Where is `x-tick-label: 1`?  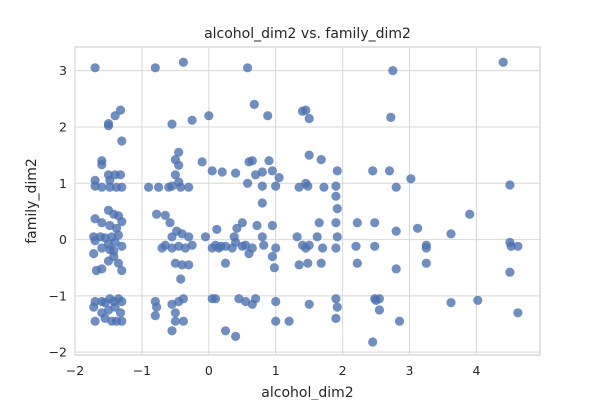 x-tick-label: 1 is located at coordinates (276, 370).